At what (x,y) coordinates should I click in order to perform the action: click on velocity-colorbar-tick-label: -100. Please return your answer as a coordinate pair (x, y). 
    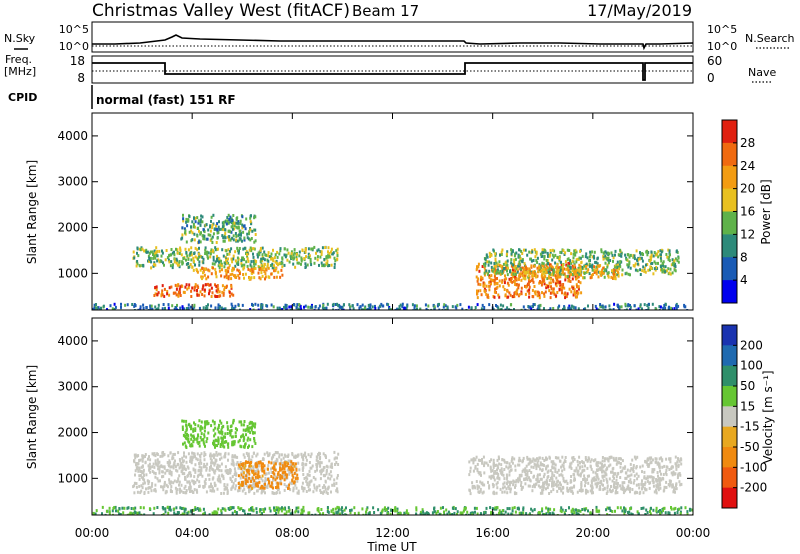
    Looking at the image, I should click on (753, 467).